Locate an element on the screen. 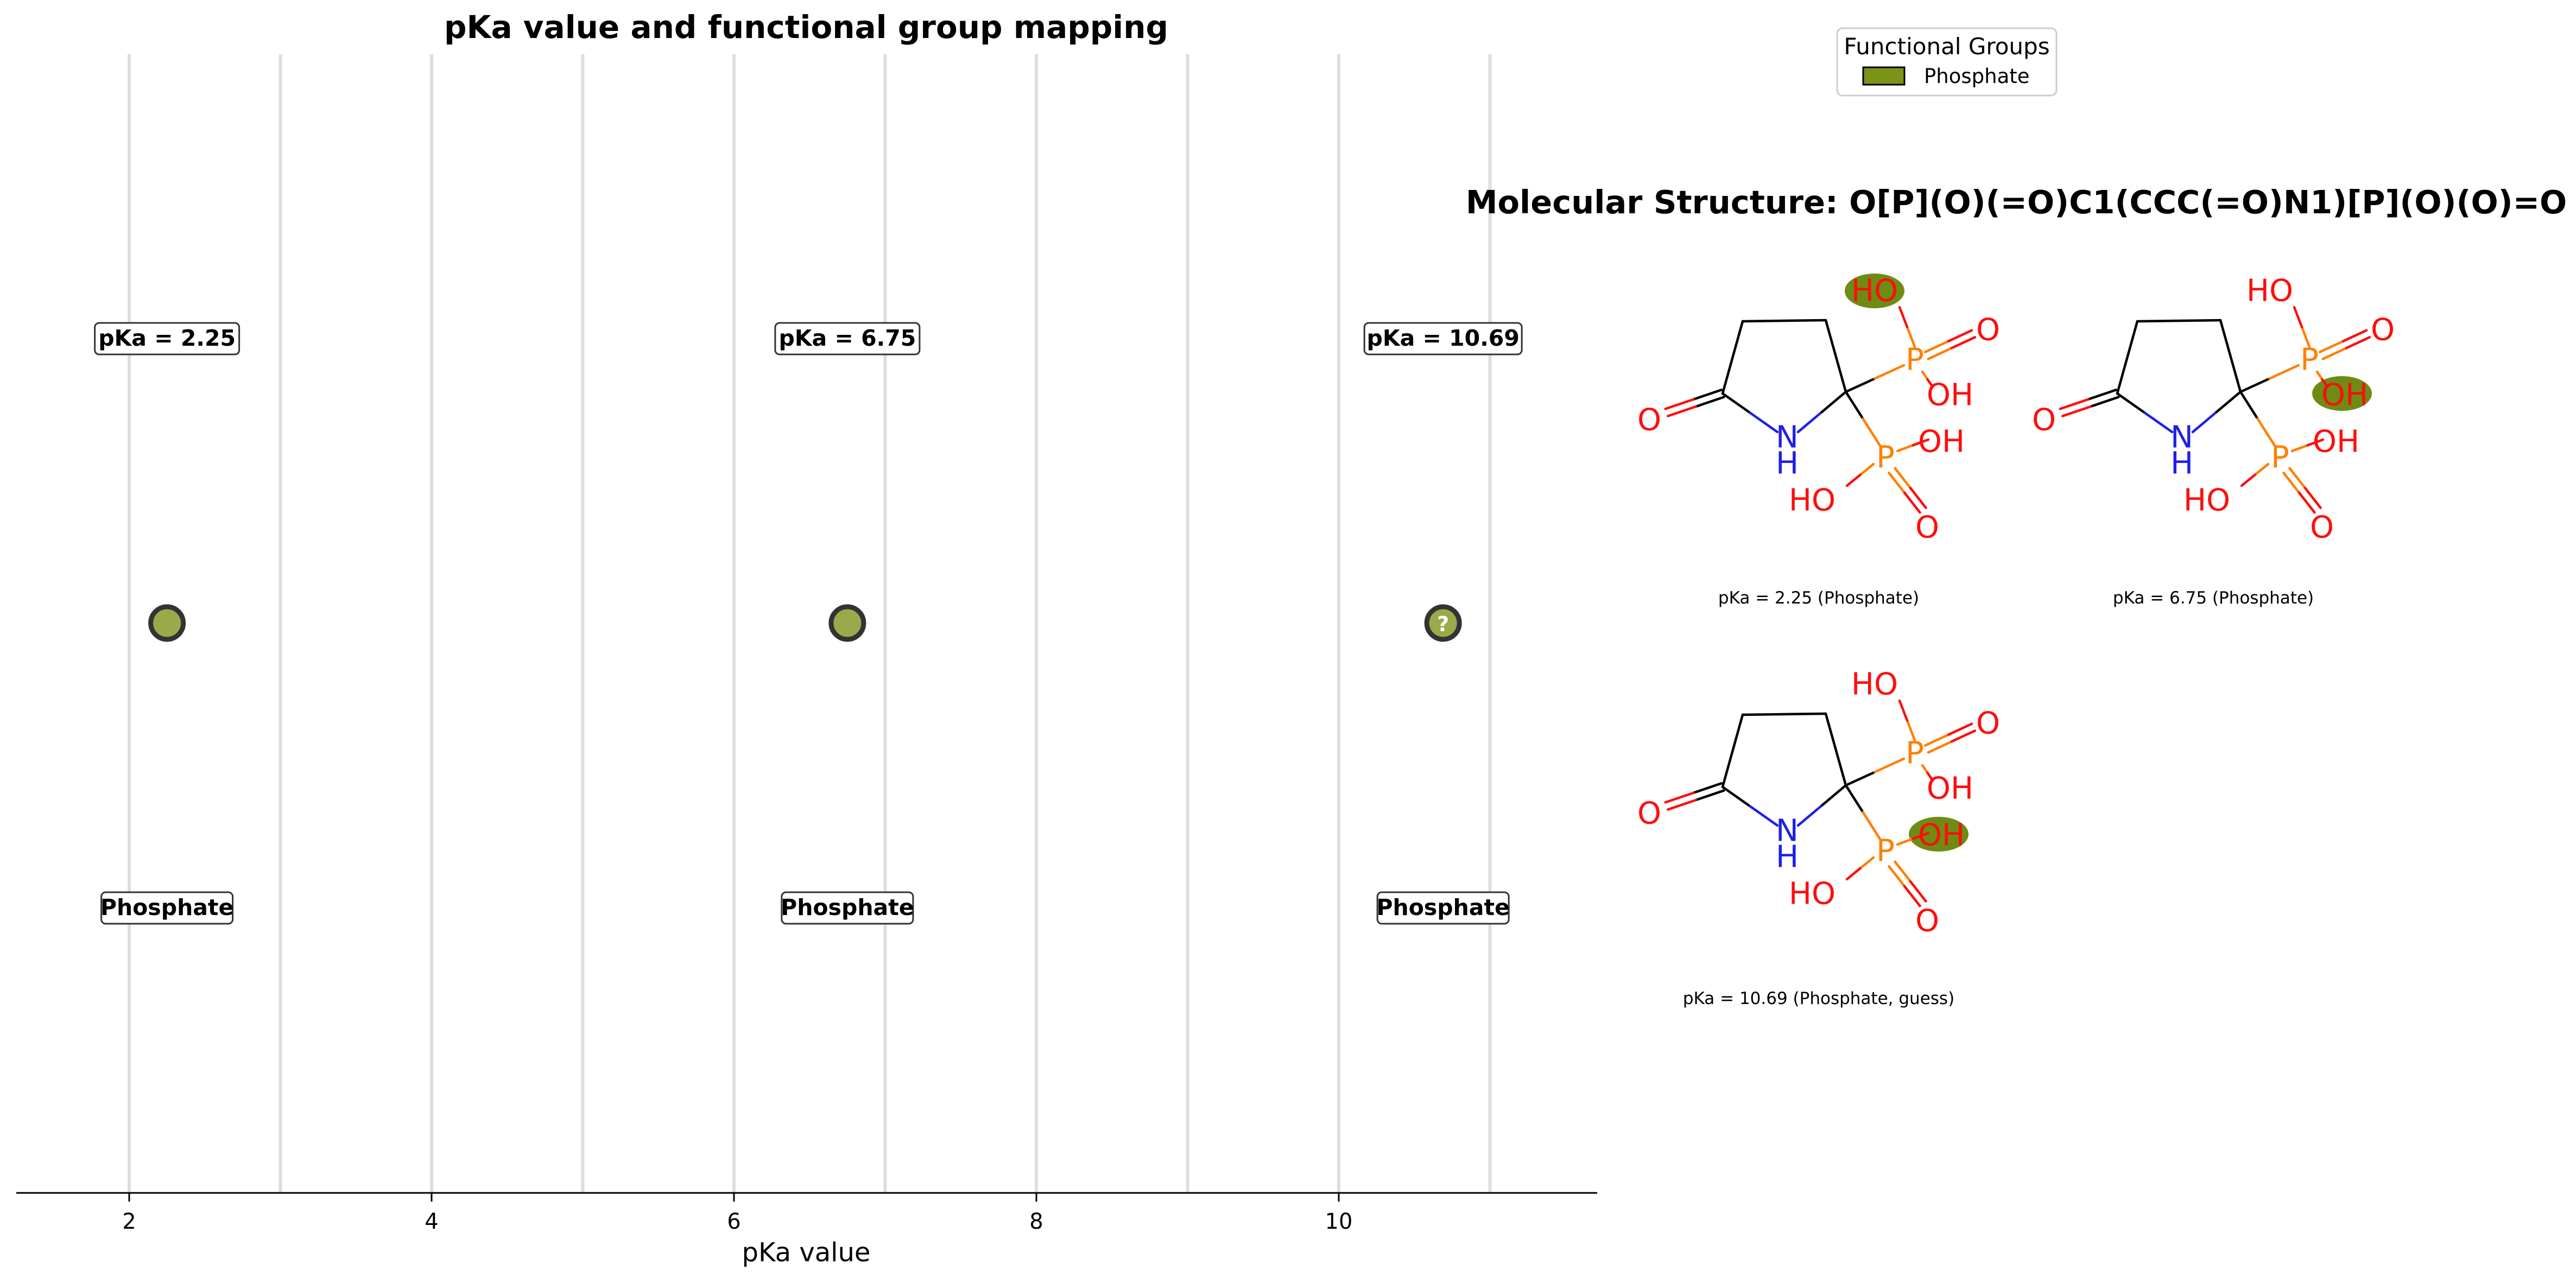  chart-title: pKa value and functional group mapping is located at coordinates (806, 28).